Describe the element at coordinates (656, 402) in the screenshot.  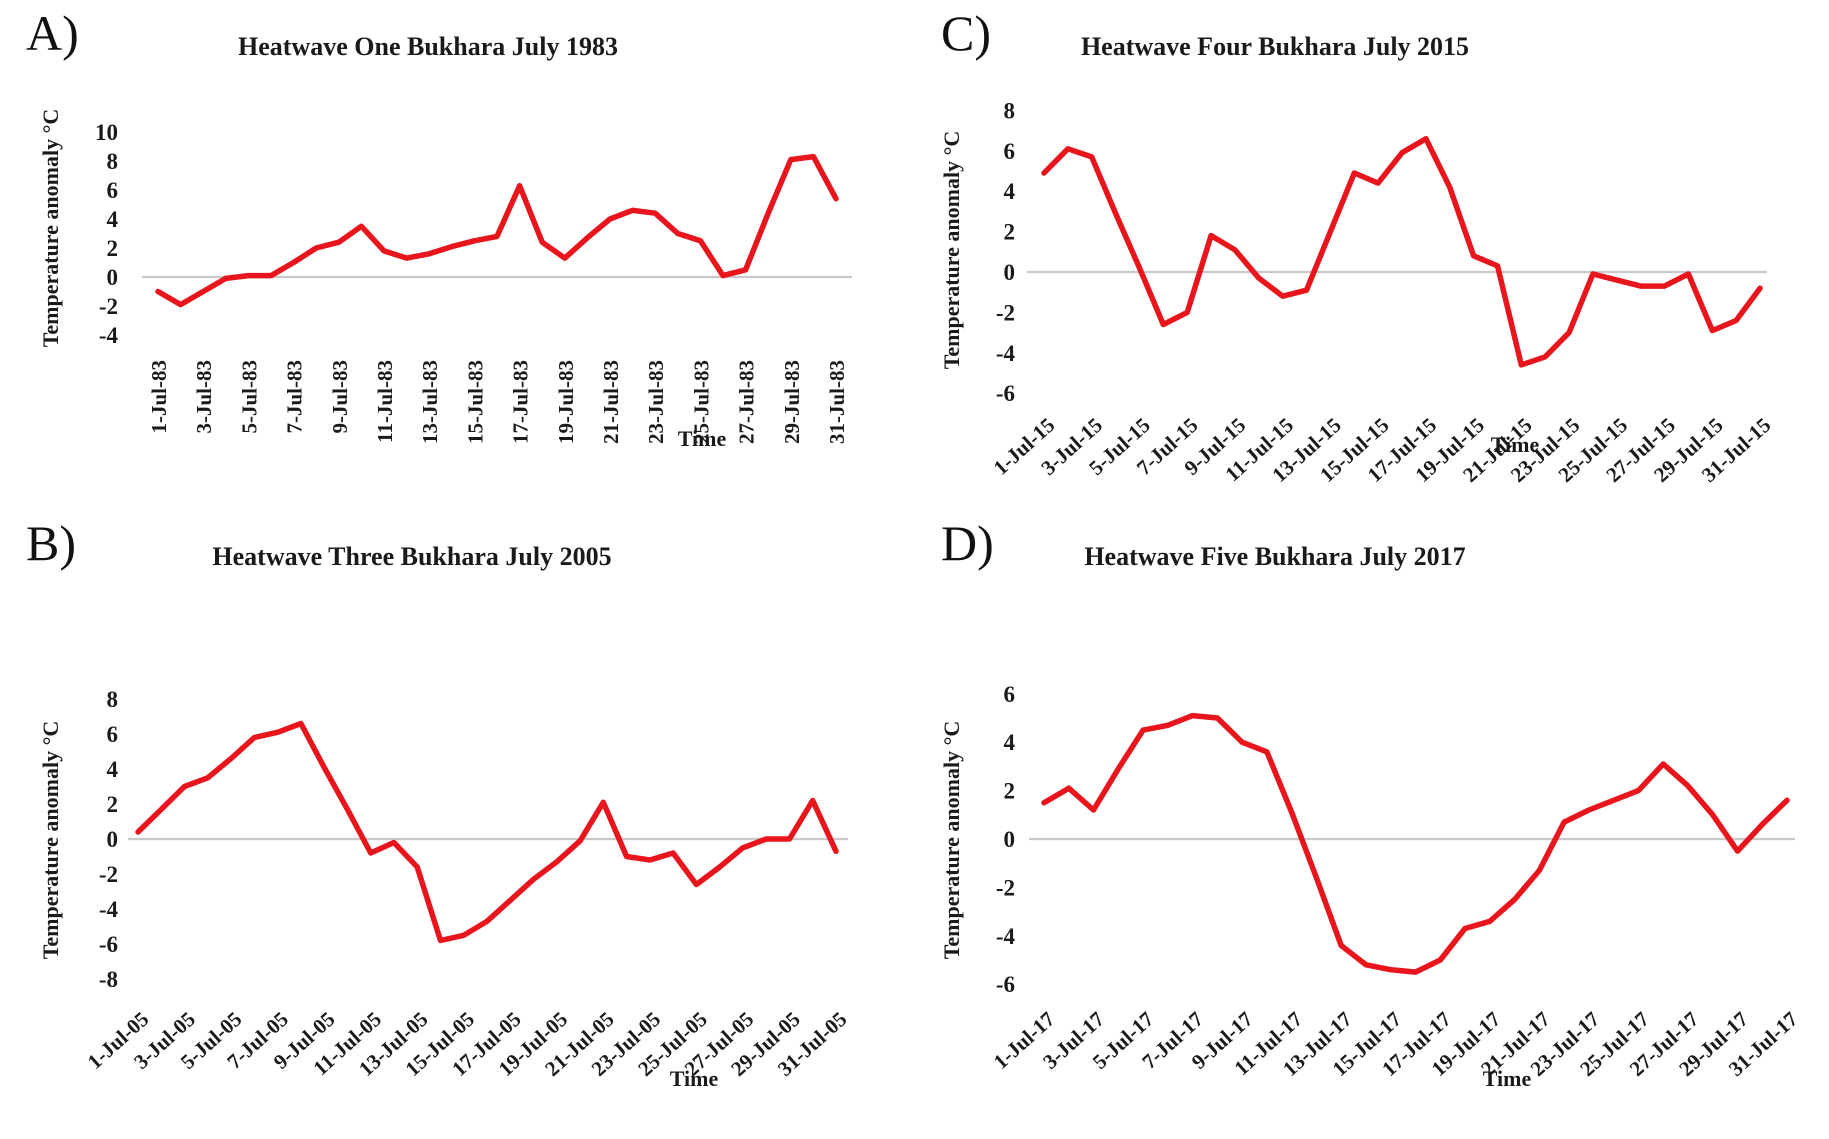
I see `x-tick-label: 23-Jul-83` at that location.